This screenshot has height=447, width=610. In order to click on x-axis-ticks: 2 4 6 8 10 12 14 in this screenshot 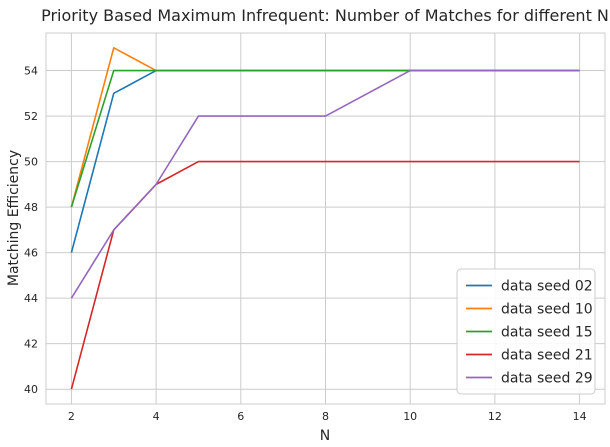, I will do `click(327, 416)`.